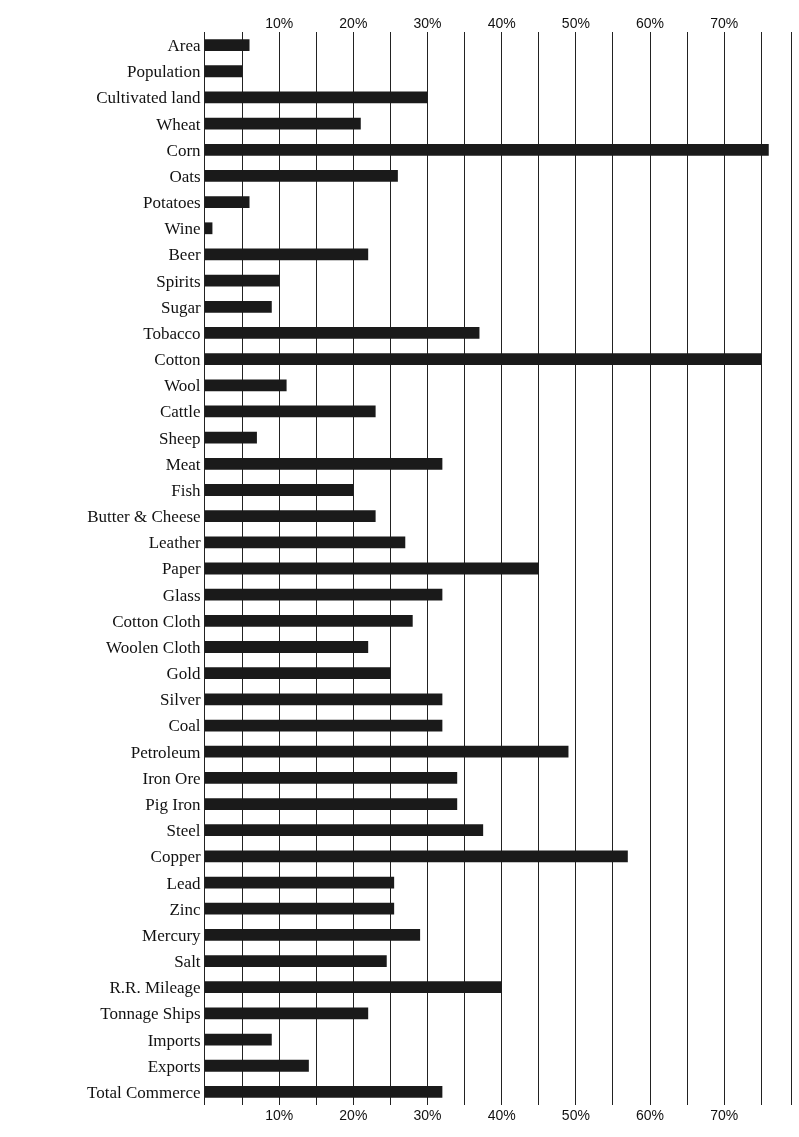 The height and width of the screenshot is (1137, 799). Describe the element at coordinates (181, 595) in the screenshot. I see `y-tick-label: Glass` at that location.